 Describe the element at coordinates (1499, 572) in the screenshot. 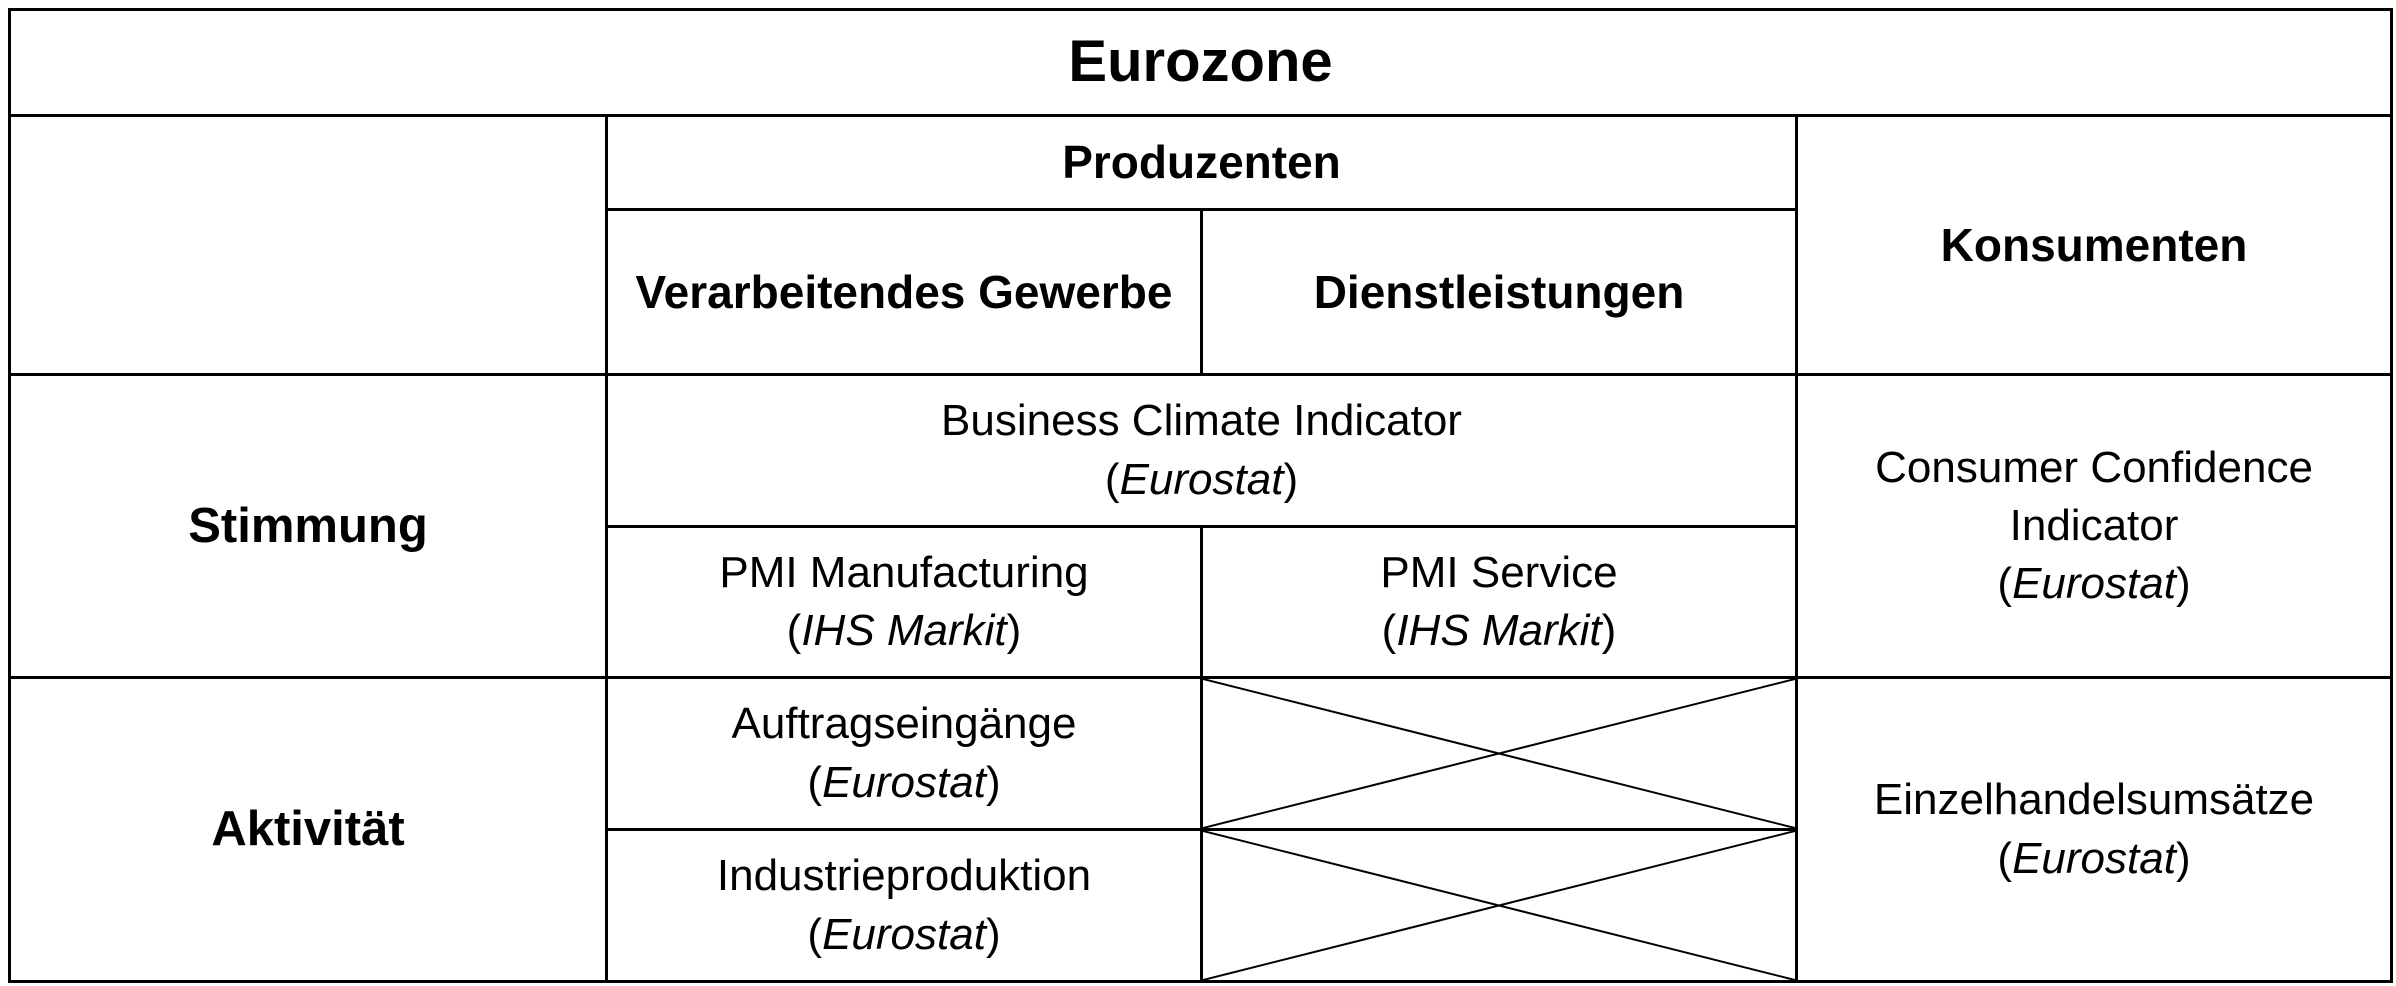

I see `cell-name: PMI Service` at that location.